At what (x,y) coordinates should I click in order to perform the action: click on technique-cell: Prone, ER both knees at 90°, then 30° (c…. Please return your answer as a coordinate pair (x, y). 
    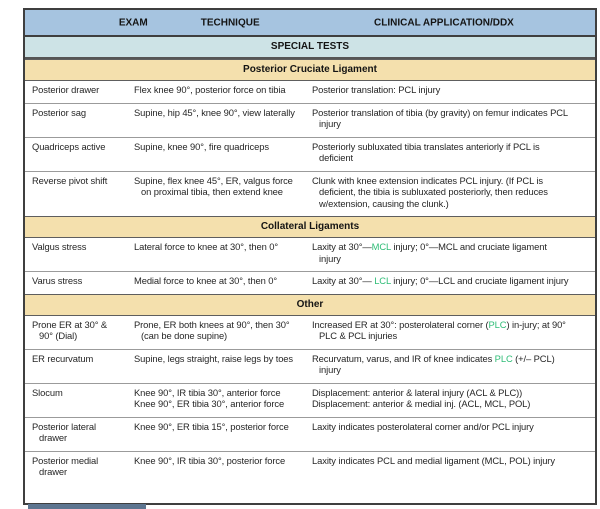
    Looking at the image, I should click on (216, 332).